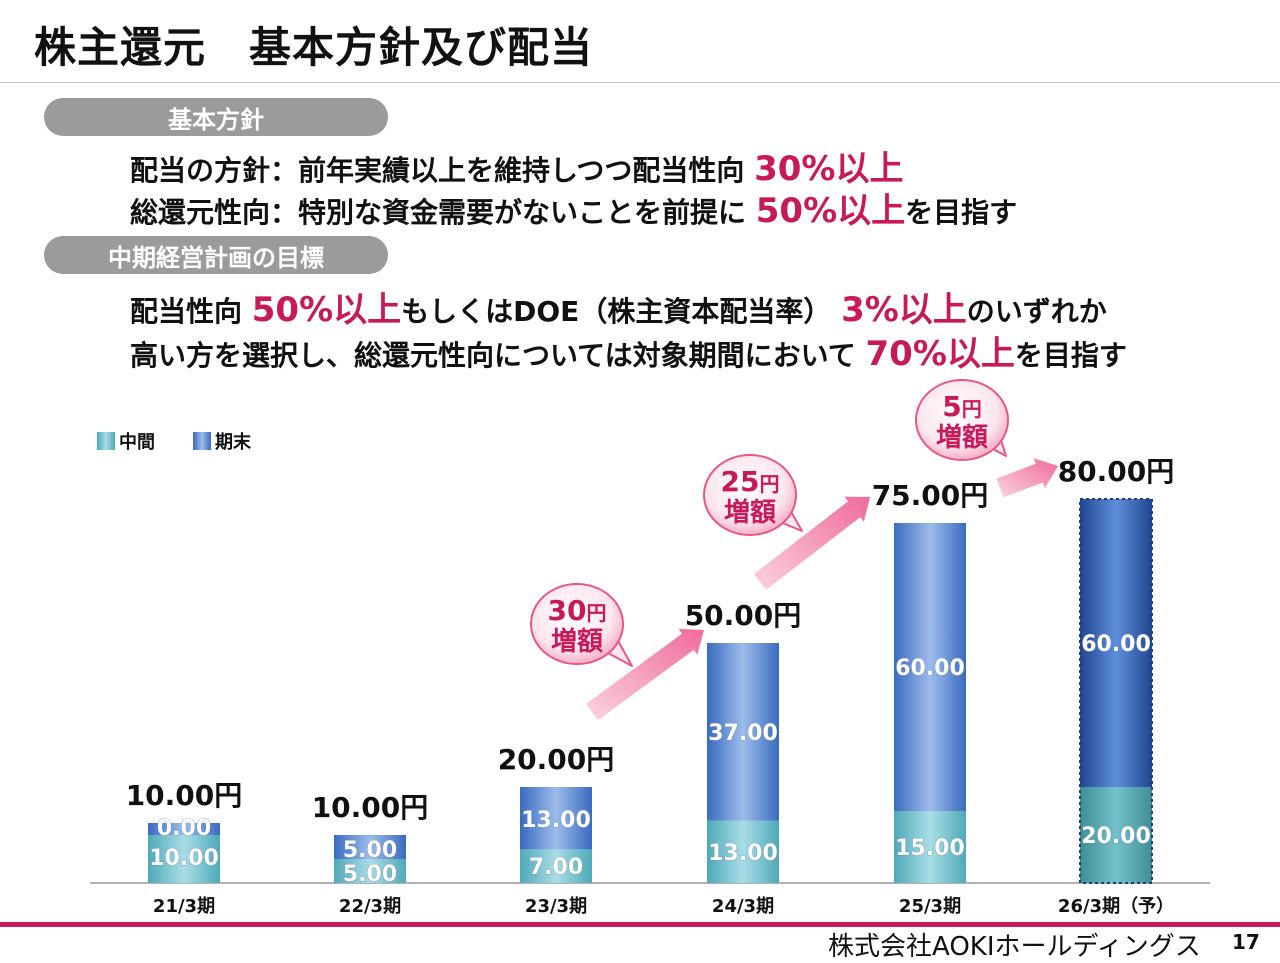  What do you see at coordinates (326, 310) in the screenshot?
I see `midterm-line-1-highlight-1: 50%以上` at bounding box center [326, 310].